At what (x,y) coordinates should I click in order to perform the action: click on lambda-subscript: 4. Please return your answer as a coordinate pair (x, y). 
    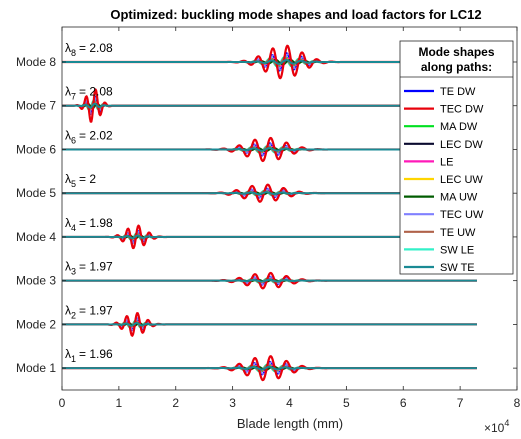
    Looking at the image, I should click on (73, 228).